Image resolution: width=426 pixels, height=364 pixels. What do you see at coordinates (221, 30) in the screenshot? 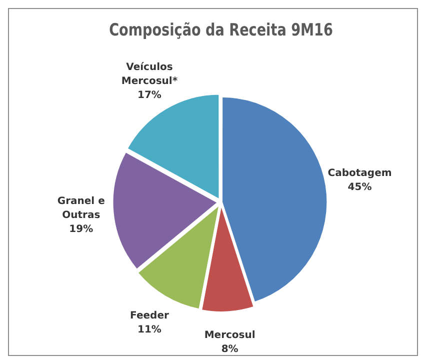
I see `chart-title: Composição da Receita 9M16` at bounding box center [221, 30].